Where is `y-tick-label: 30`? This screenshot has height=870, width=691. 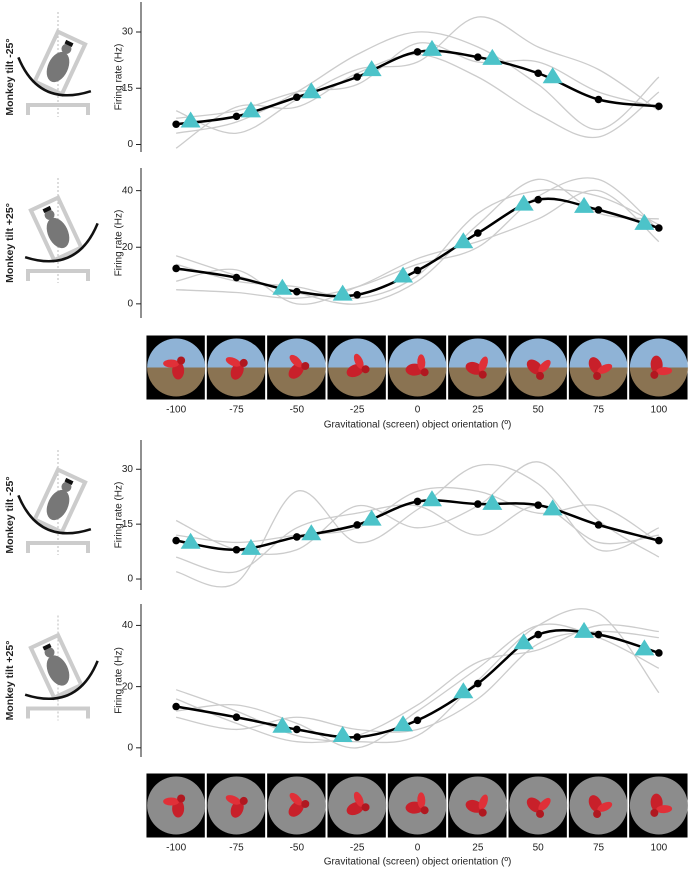 y-tick-label: 30 is located at coordinates (128, 32).